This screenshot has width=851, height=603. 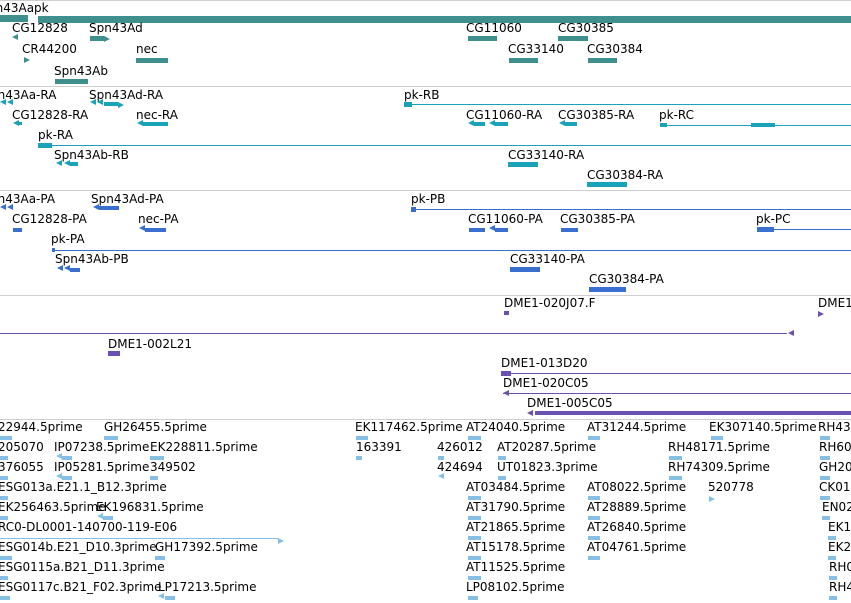 What do you see at coordinates (150, 344) in the screenshot?
I see `feature-label: DME1-002L21` at bounding box center [150, 344].